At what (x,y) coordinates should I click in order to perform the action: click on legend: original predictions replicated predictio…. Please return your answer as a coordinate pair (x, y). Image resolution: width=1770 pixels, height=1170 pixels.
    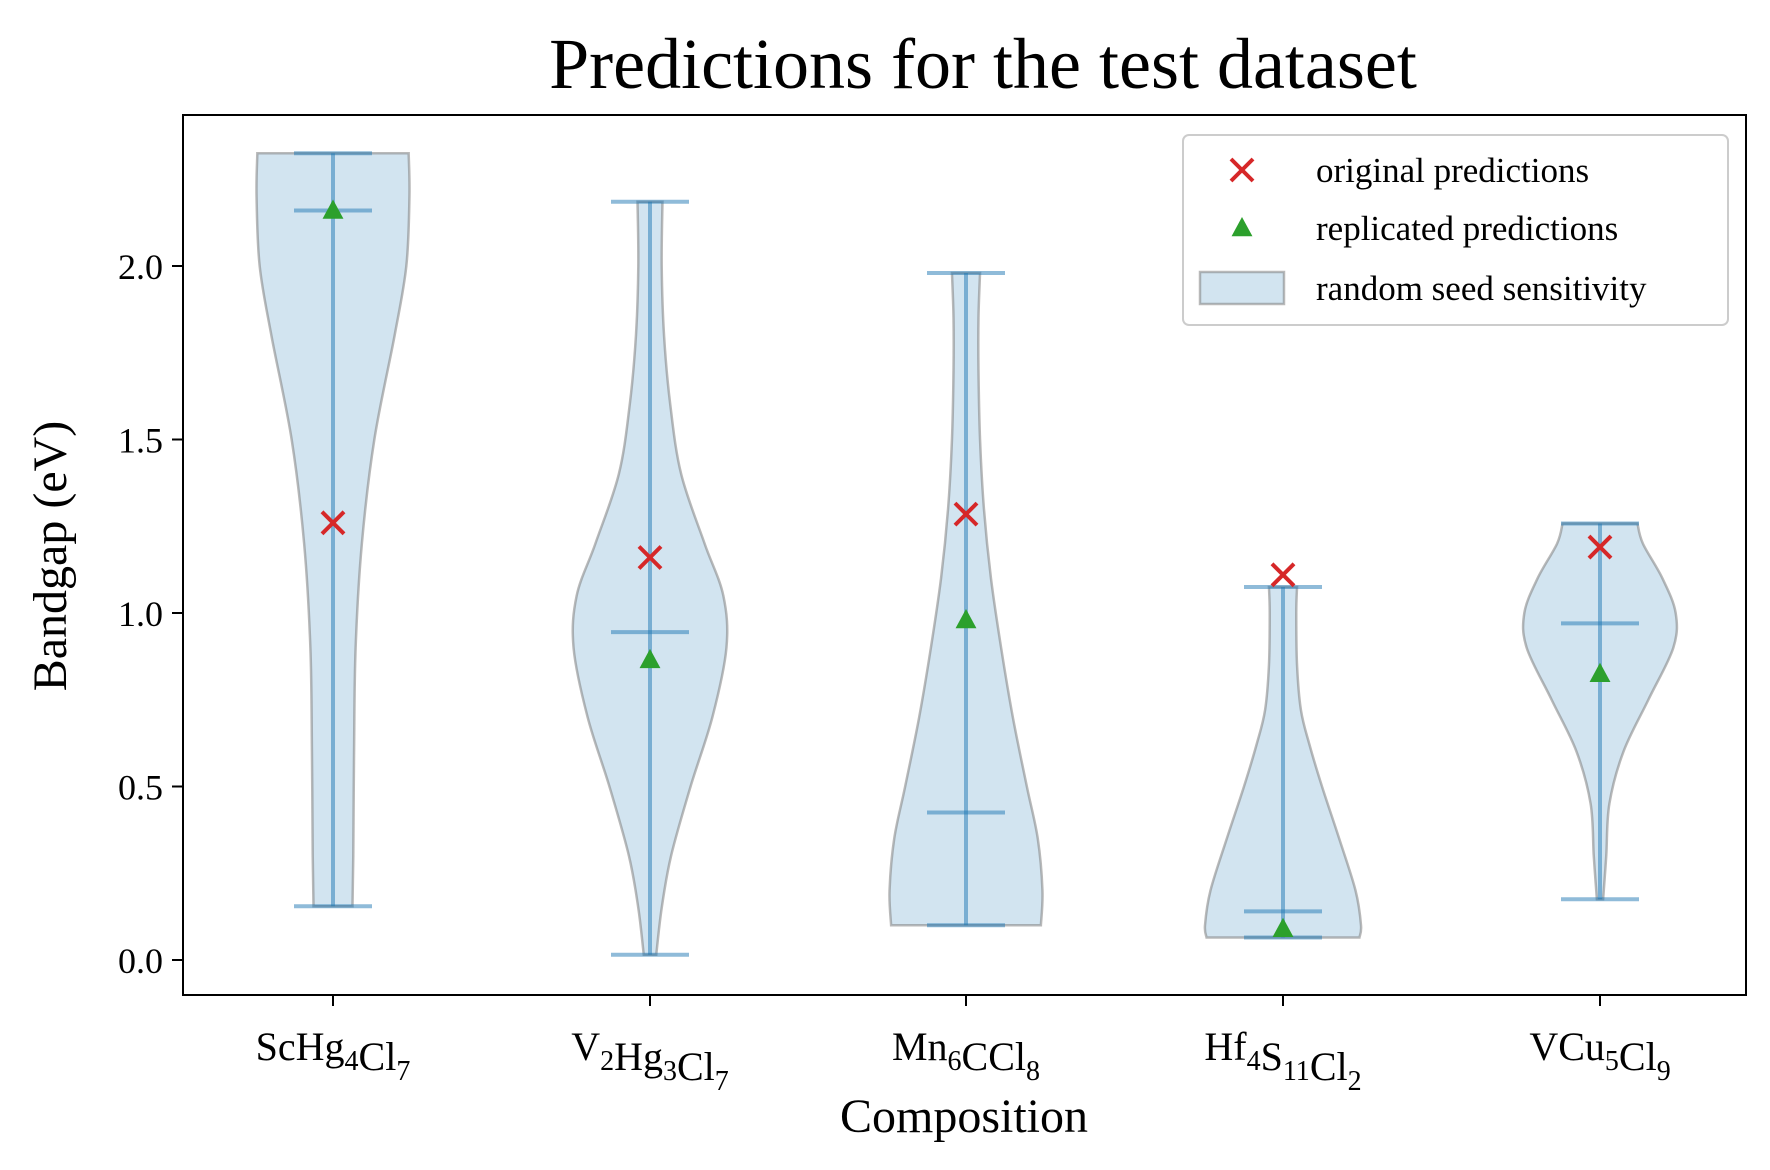
    Looking at the image, I should click on (1455, 230).